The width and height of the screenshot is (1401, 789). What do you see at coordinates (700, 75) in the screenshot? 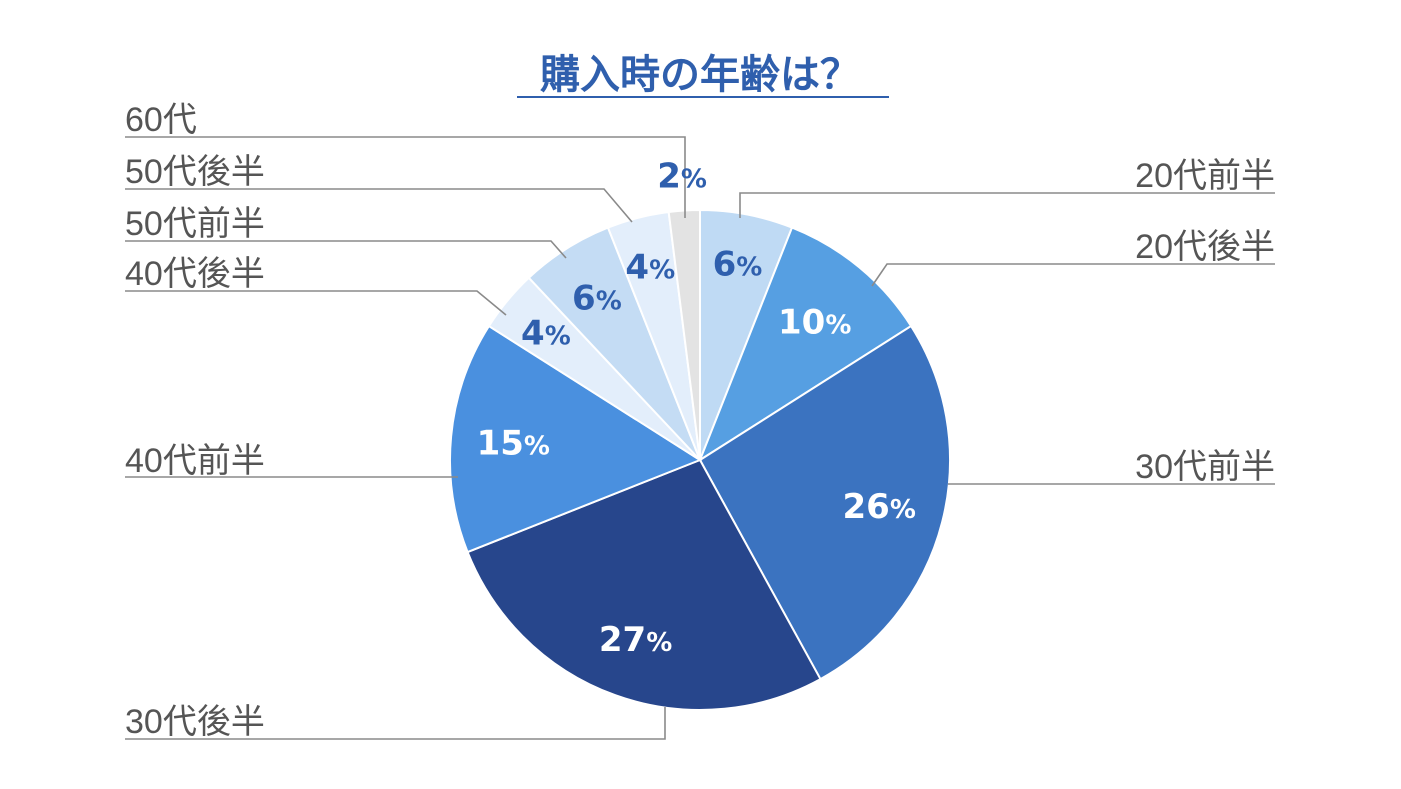
I see `chart-title: 購入時の年齢は？` at bounding box center [700, 75].